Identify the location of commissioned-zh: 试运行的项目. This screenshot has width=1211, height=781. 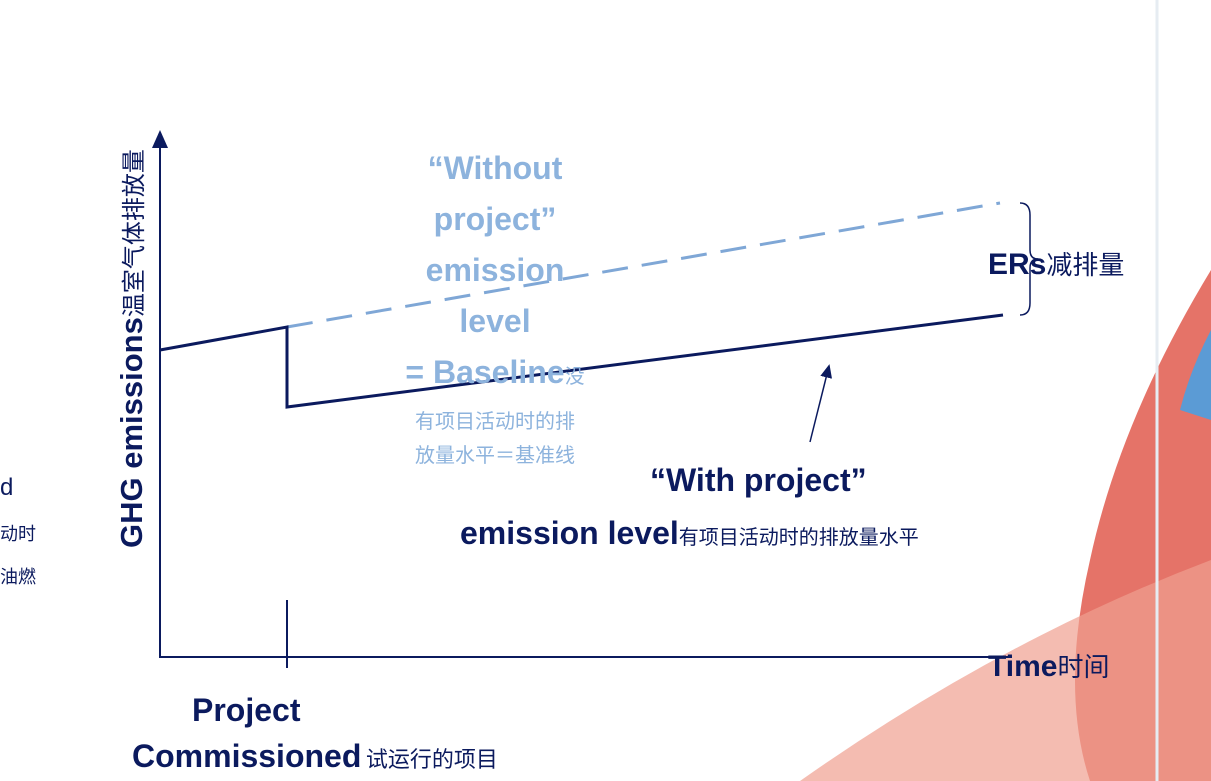
(431, 760).